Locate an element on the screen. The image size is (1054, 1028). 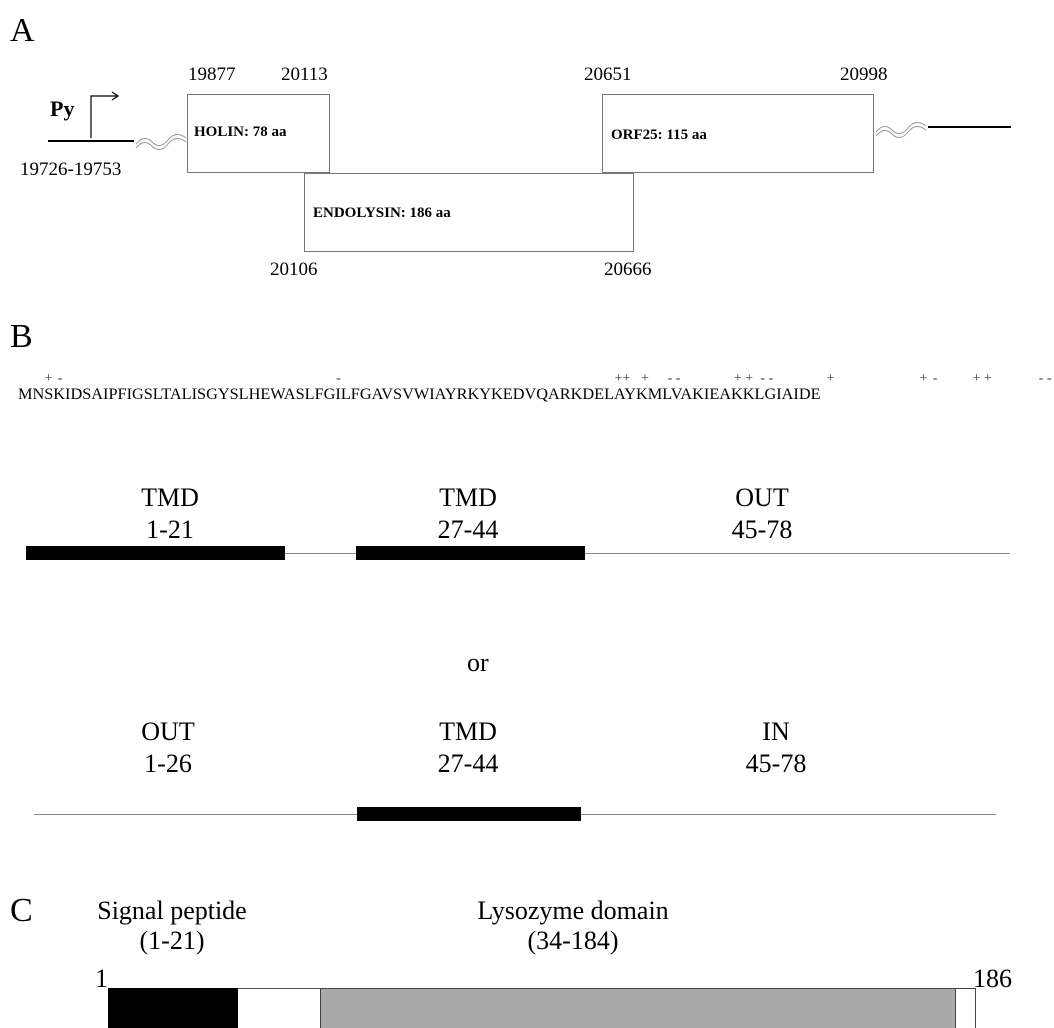
orf25-end-coord: 20998 is located at coordinates (864, 74).